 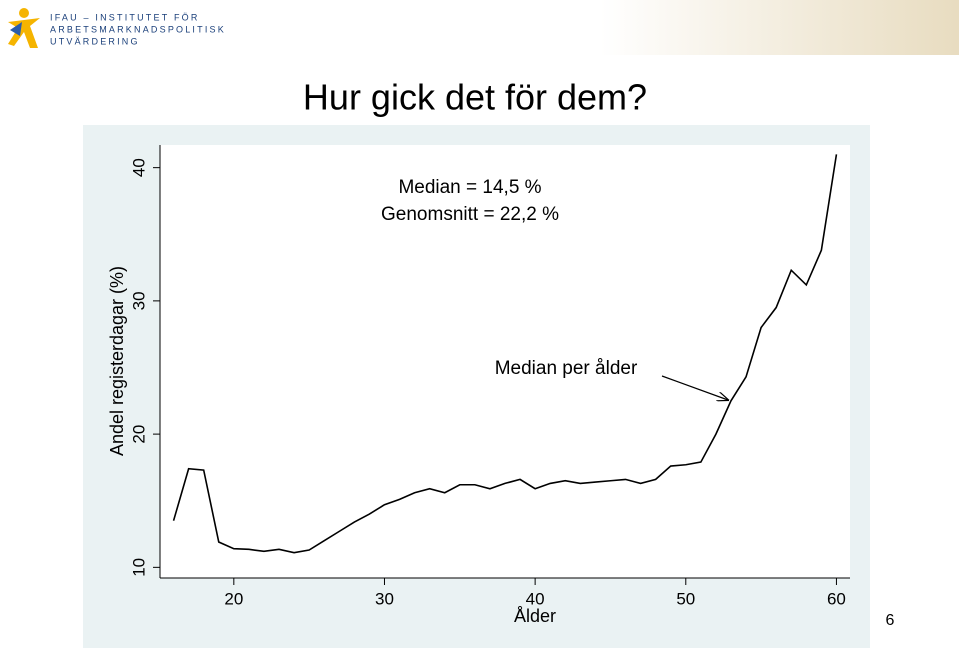 What do you see at coordinates (475, 97) in the screenshot?
I see `slide-title: Hur gick det för dem?` at bounding box center [475, 97].